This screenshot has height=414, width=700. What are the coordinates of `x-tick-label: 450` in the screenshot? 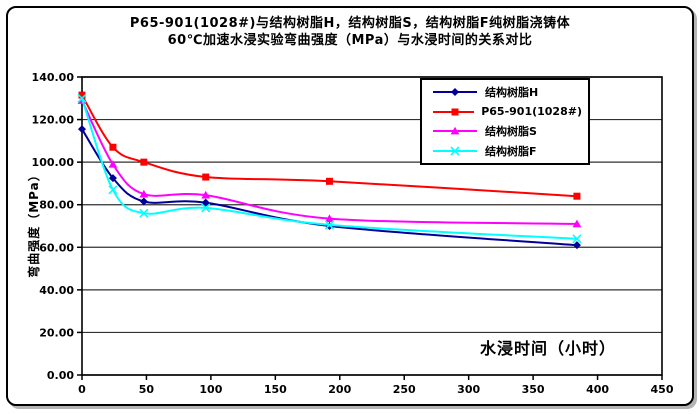 It's located at (662, 389).